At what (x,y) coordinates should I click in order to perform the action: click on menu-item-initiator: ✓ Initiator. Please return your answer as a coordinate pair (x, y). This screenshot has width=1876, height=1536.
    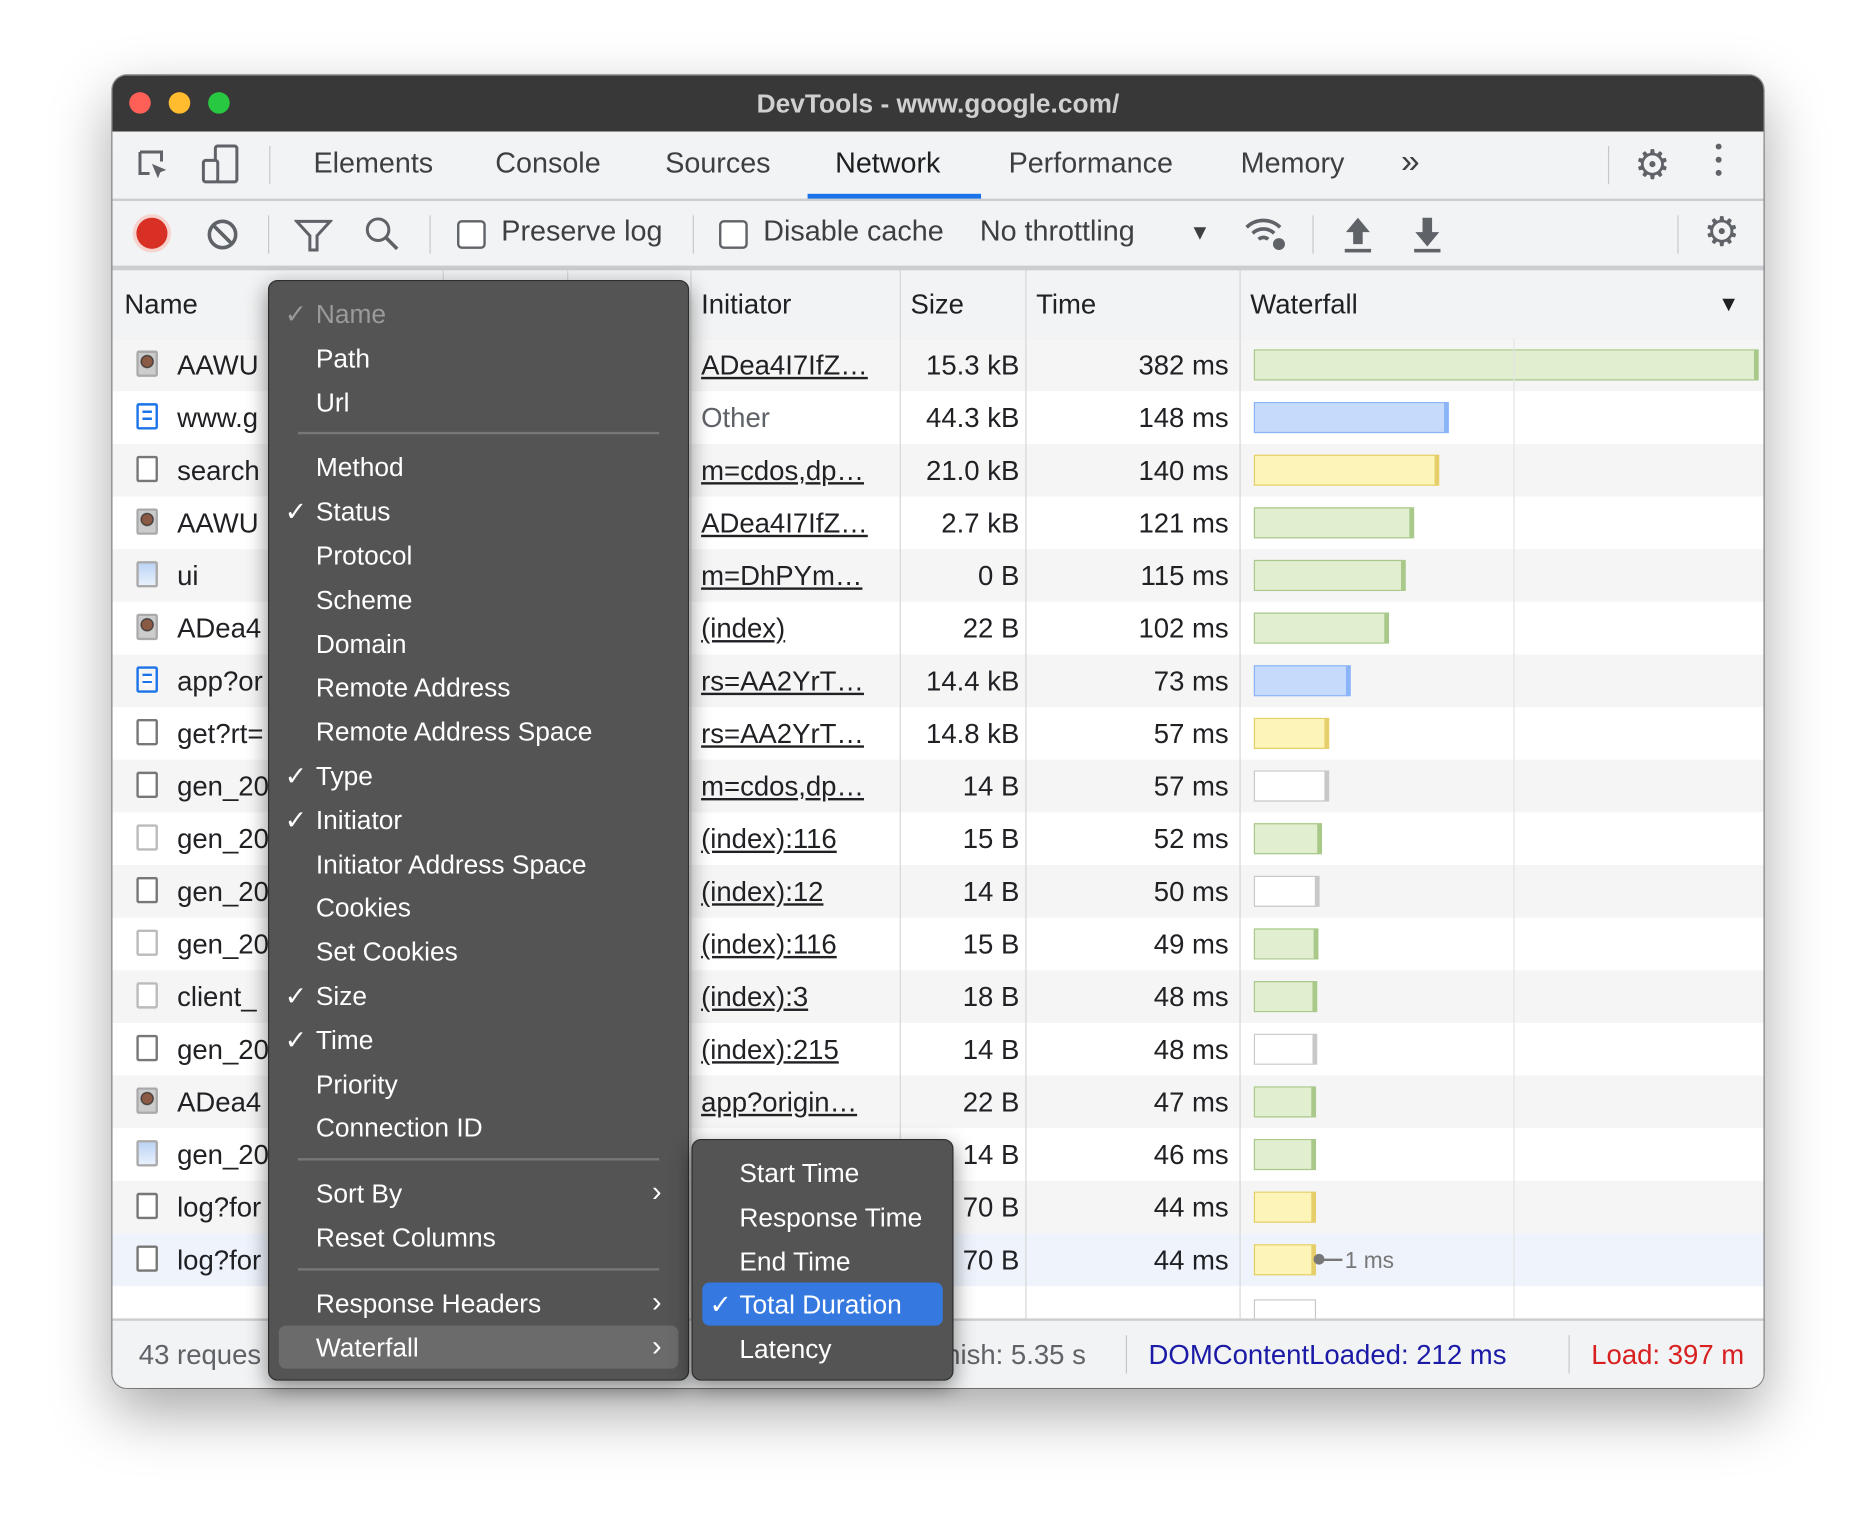
    Looking at the image, I should click on (478, 819).